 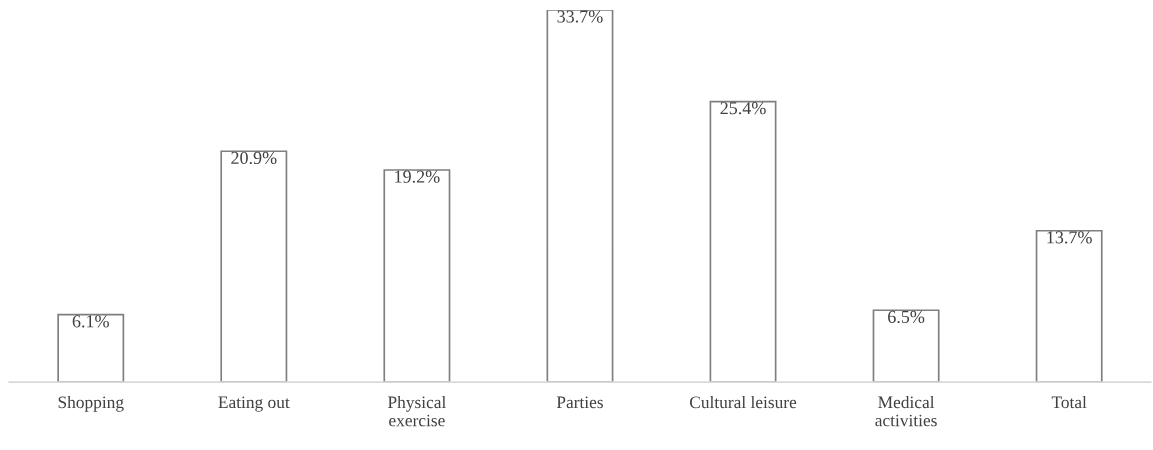 What do you see at coordinates (416, 411) in the screenshot?
I see `x-tick-label: Physical exercise` at bounding box center [416, 411].